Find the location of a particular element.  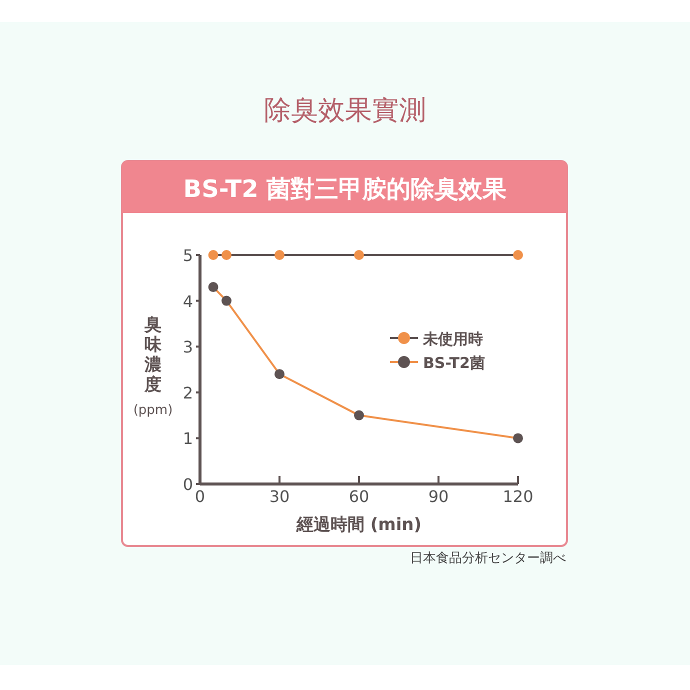

x-tick-label: 60 is located at coordinates (359, 496).